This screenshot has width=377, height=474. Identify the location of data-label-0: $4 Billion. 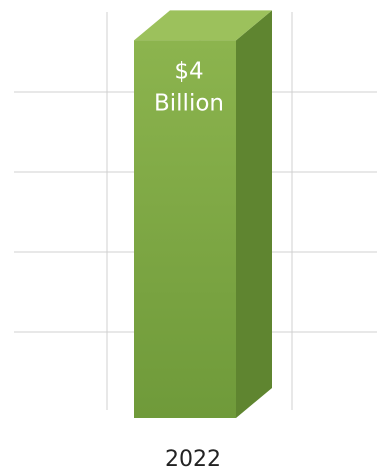
(189, 87).